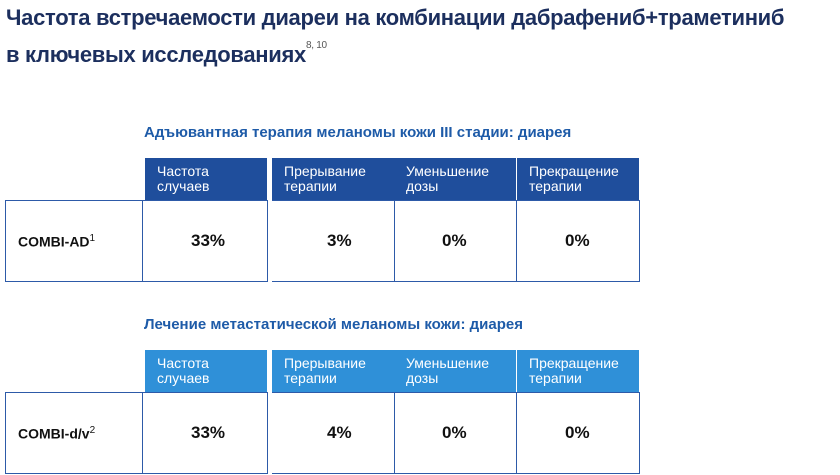  I want to click on row-label-text: COMBI-d/v, so click(54, 433).